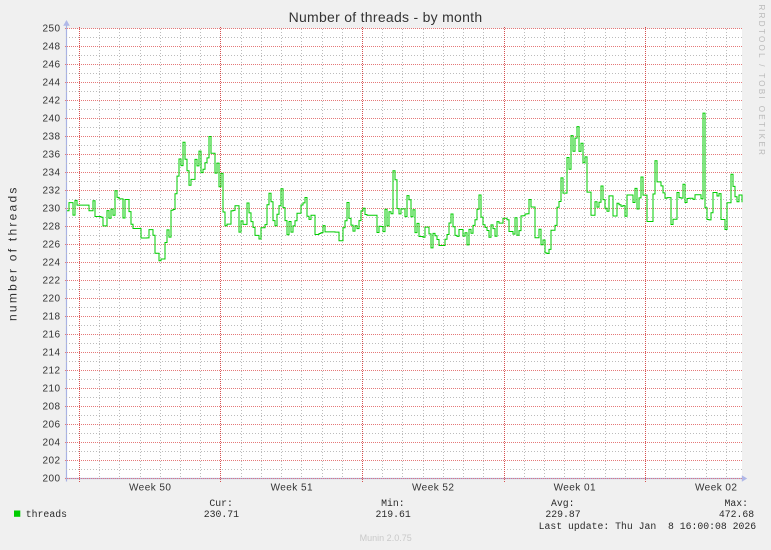  Describe the element at coordinates (51, 461) in the screenshot. I see `svg-text: 202` at that location.